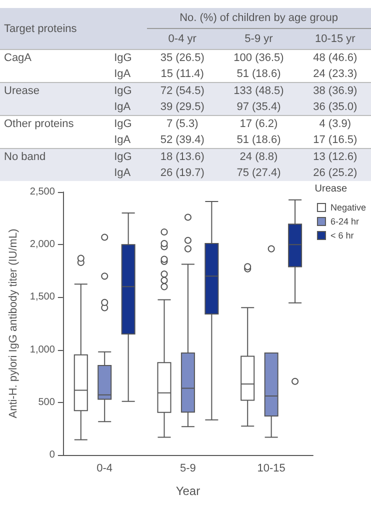 This screenshot has width=371, height=510. Describe the element at coordinates (259, 39) in the screenshot. I see `category-label: 5-9 yr` at that location.